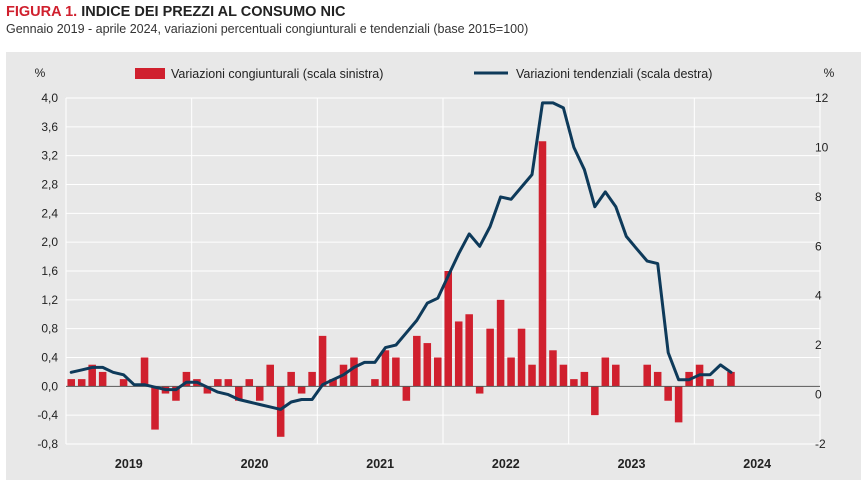  I want to click on figure-label: FIGURA 1., so click(42, 12).